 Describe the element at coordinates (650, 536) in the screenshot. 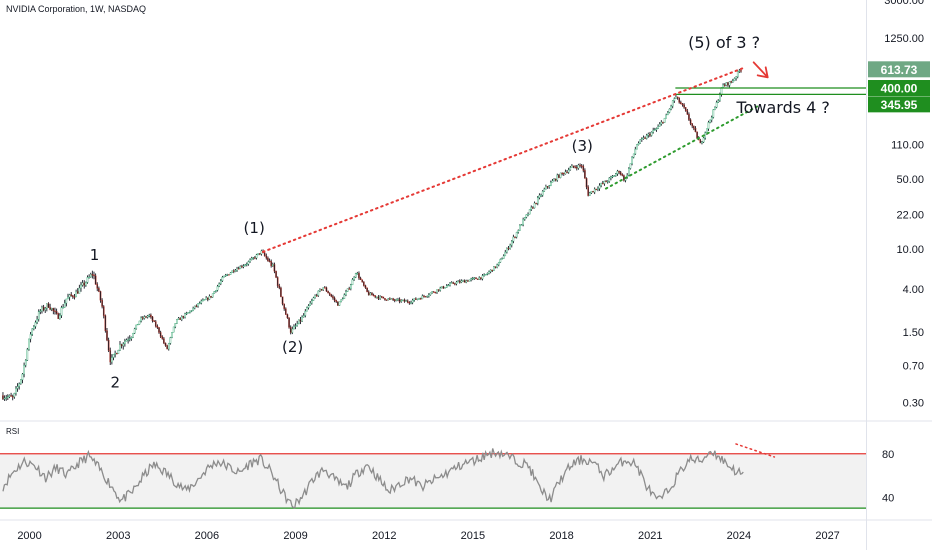

I see `time-tick-label: 2021` at that location.